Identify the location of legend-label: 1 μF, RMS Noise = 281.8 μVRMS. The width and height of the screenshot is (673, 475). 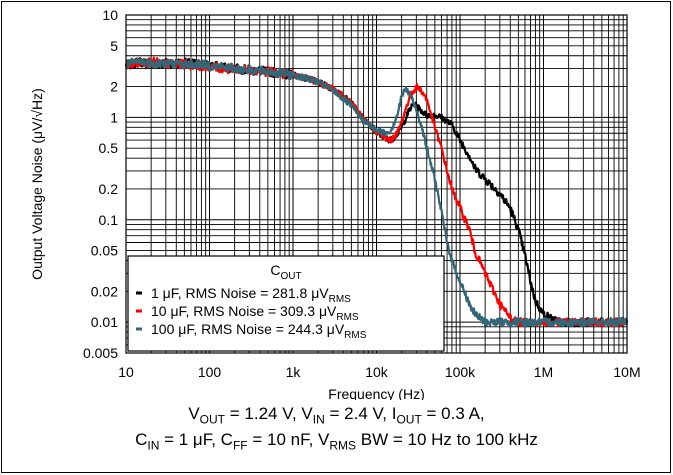
(251, 295).